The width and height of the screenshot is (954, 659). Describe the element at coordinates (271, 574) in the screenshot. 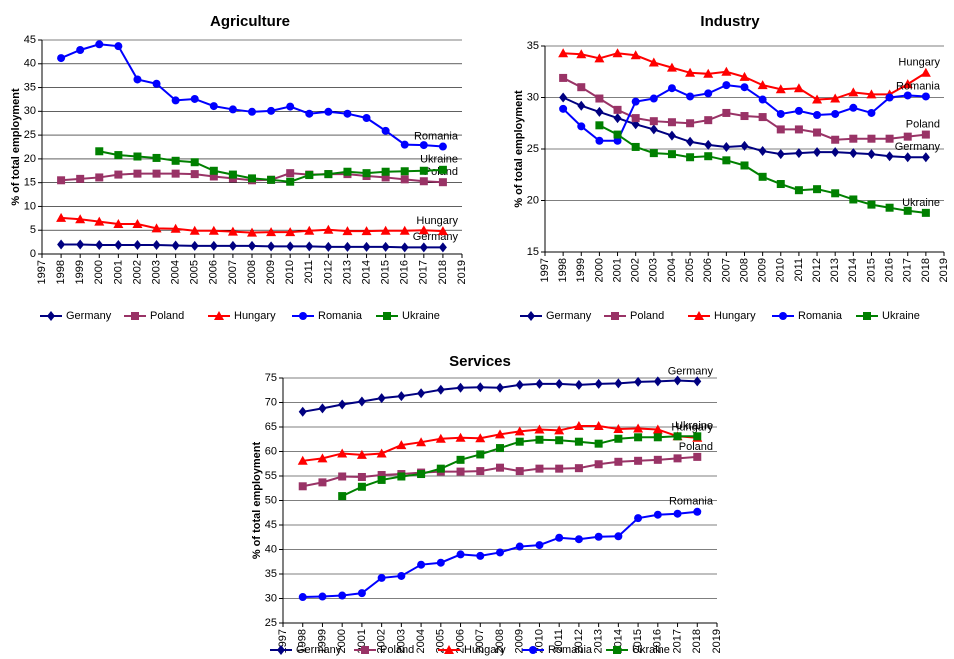

I see `y-tick-label: 35` at that location.